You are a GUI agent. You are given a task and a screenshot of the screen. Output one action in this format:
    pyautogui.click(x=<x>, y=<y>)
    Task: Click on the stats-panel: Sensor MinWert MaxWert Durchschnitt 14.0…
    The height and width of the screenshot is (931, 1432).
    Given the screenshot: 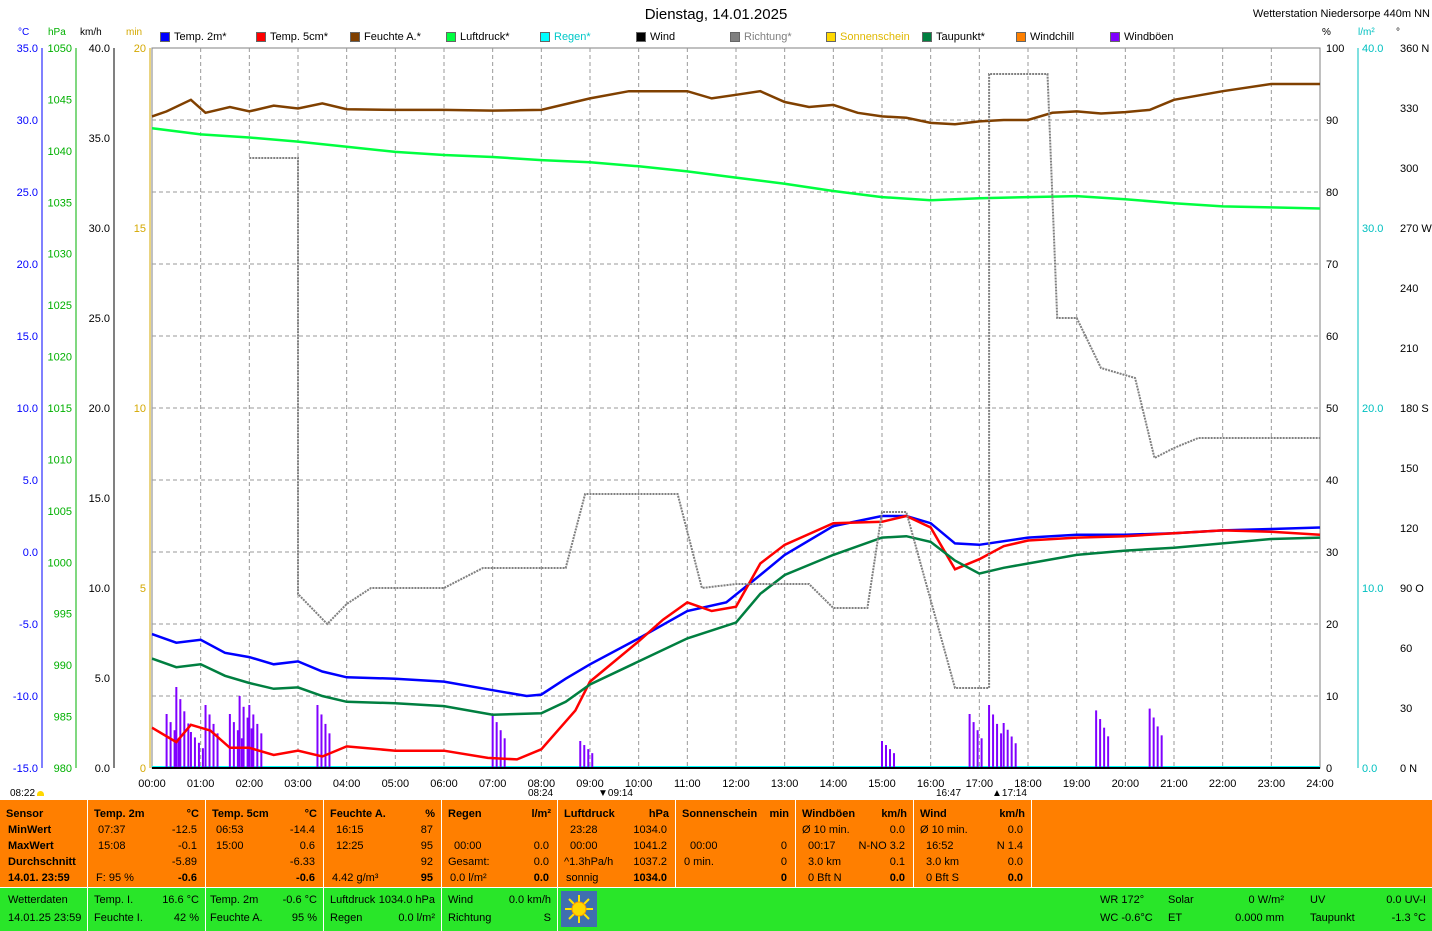 What is the action you would take?
    pyautogui.click(x=716, y=843)
    